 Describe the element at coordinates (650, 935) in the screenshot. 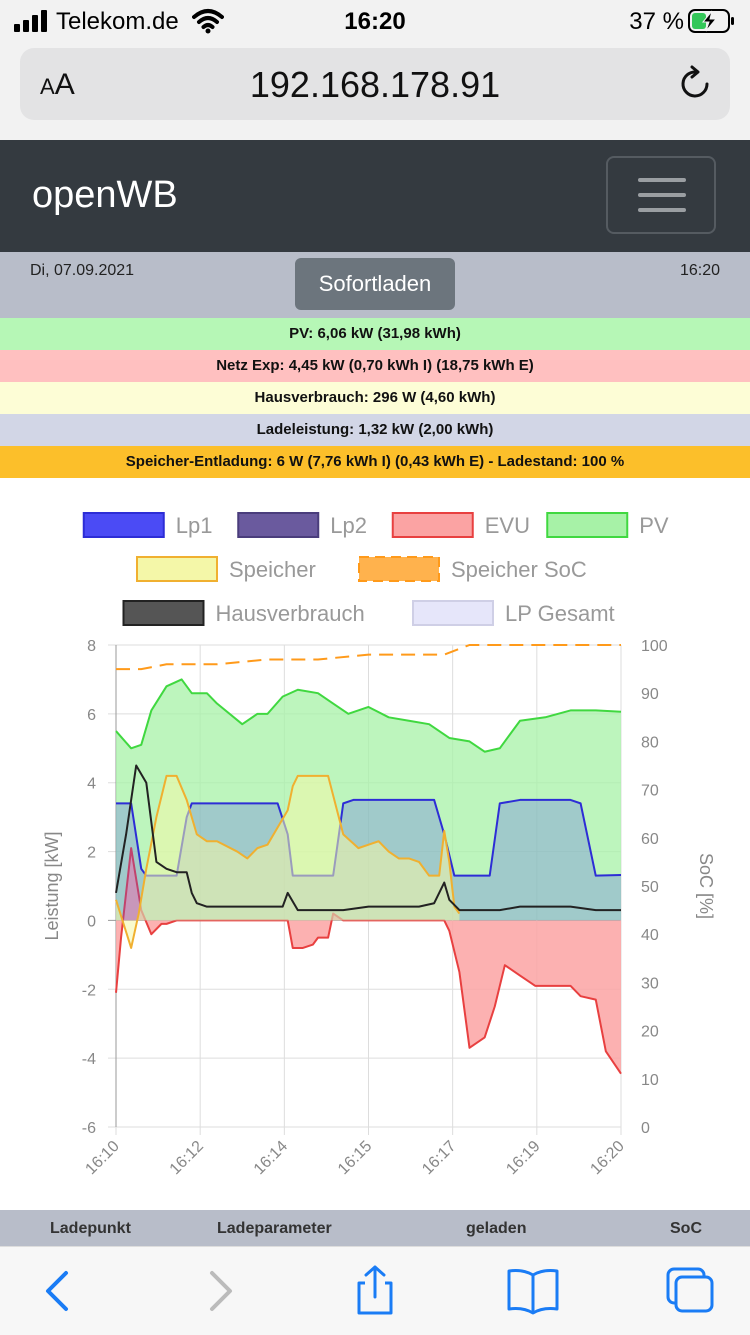

I see `y2-tick-label: 40` at that location.